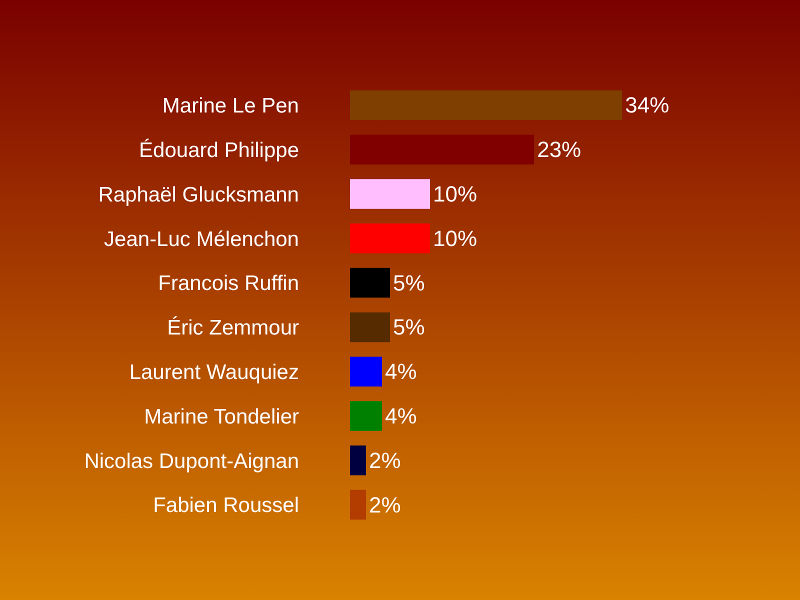 The image size is (800, 600). I want to click on y-tick-label: Édouard Philippe, so click(219, 150).